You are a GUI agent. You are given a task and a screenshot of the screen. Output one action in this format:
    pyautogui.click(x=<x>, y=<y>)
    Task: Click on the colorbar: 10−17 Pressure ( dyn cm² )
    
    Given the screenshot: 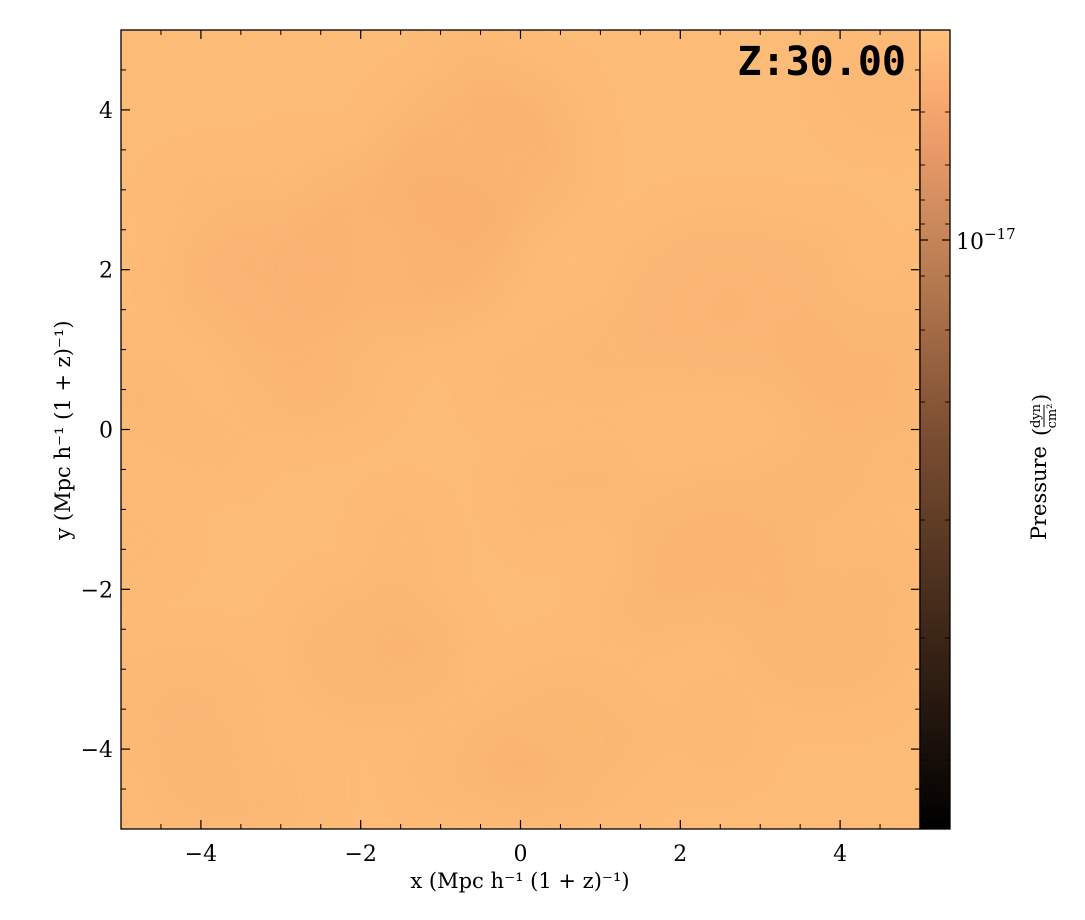 What is the action you would take?
    pyautogui.click(x=989, y=429)
    